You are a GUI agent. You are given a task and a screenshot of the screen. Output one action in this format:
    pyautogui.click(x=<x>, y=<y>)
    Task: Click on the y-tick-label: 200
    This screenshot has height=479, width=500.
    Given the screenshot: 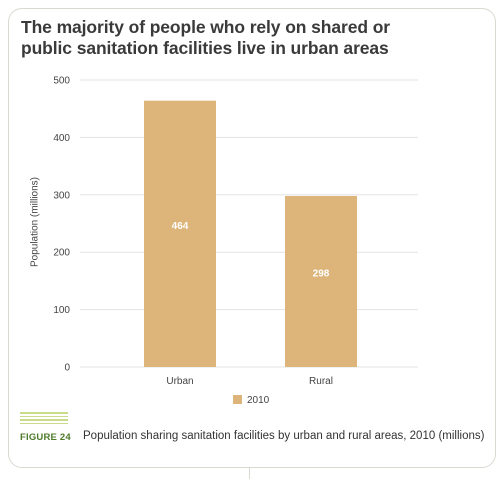 What is the action you would take?
    pyautogui.click(x=61, y=253)
    